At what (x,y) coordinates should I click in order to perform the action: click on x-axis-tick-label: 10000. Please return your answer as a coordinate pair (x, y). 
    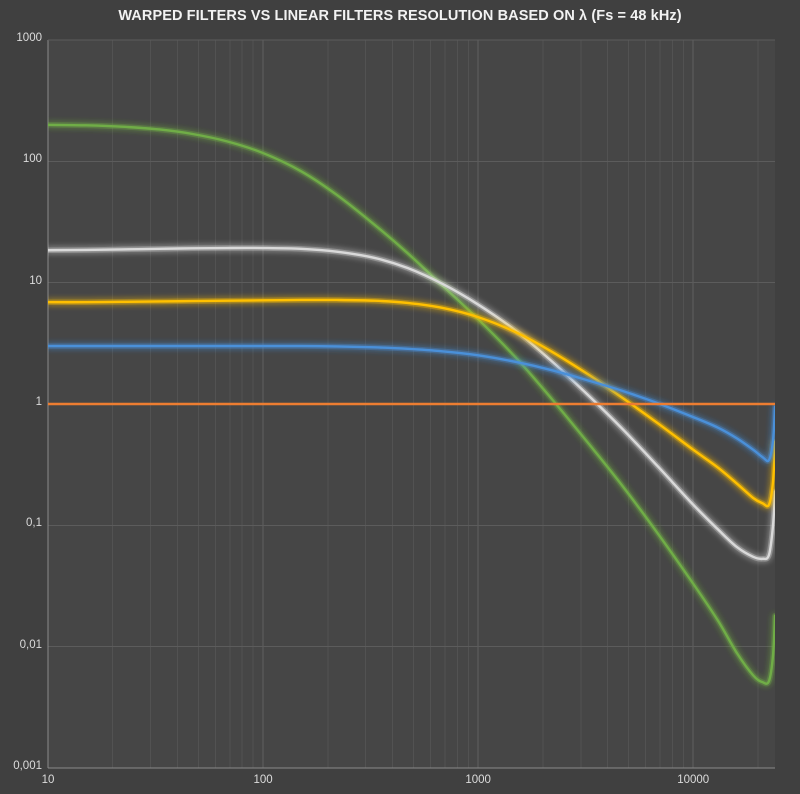
    Looking at the image, I should click on (693, 780).